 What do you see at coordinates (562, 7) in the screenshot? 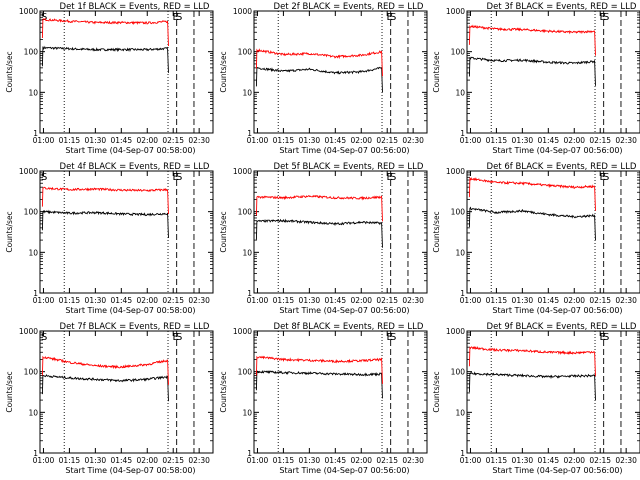
I see `panel-title: Det 3f BLACK = Events, RED = LLD` at bounding box center [562, 7].